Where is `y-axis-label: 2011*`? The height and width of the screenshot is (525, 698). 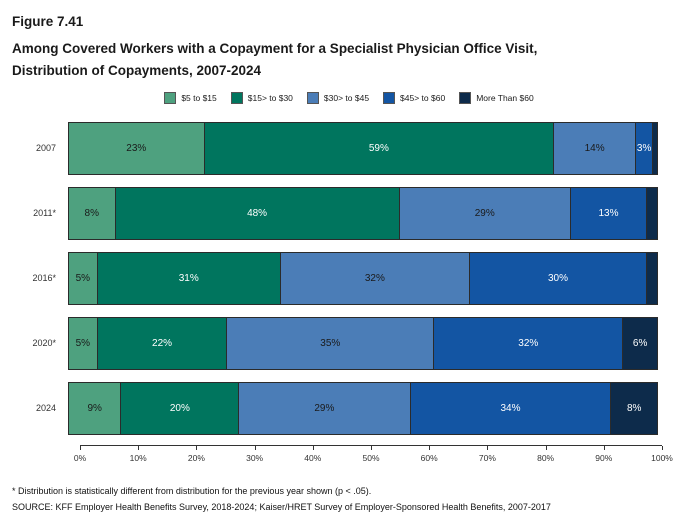
y-axis-label: 2011* is located at coordinates (44, 213).